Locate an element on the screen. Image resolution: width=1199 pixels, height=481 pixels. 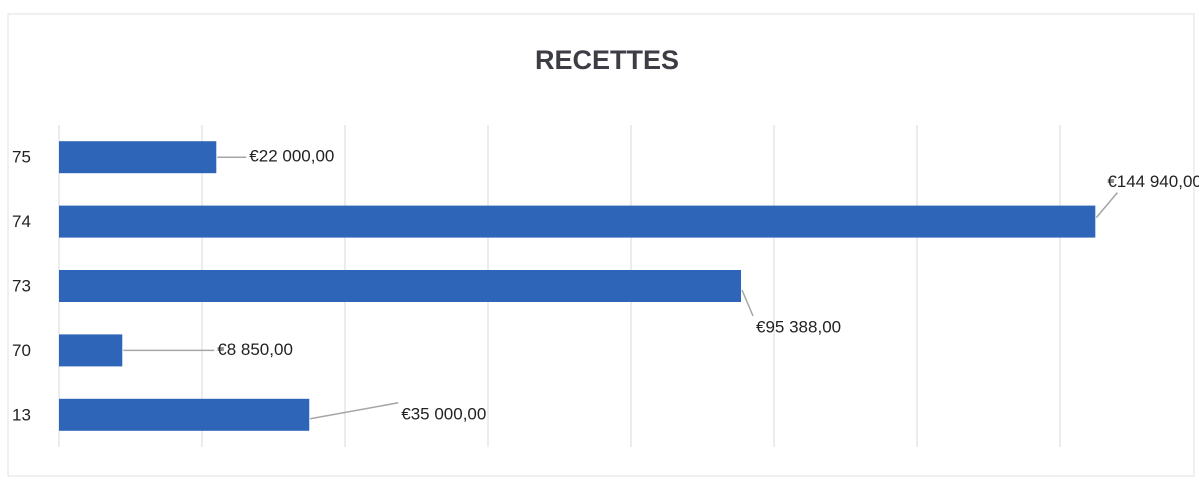
data-label: €8 850,00 is located at coordinates (255, 349).